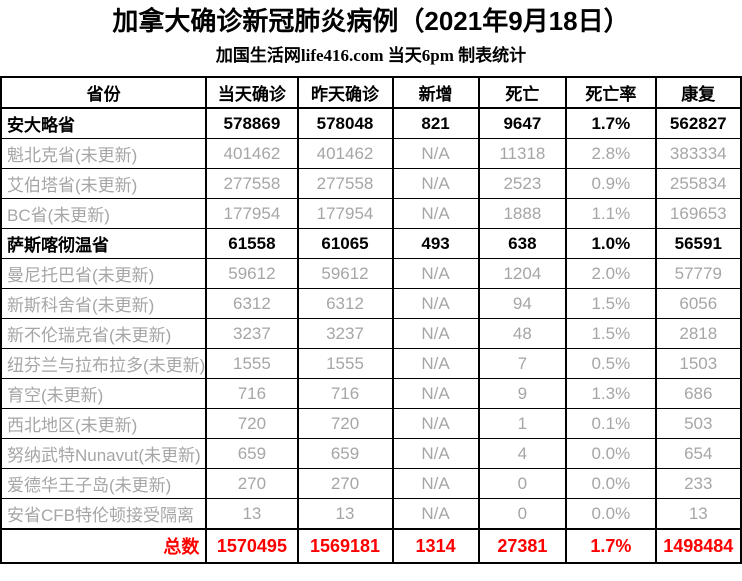  Describe the element at coordinates (522, 423) in the screenshot. I see `value-cell: 1` at that location.